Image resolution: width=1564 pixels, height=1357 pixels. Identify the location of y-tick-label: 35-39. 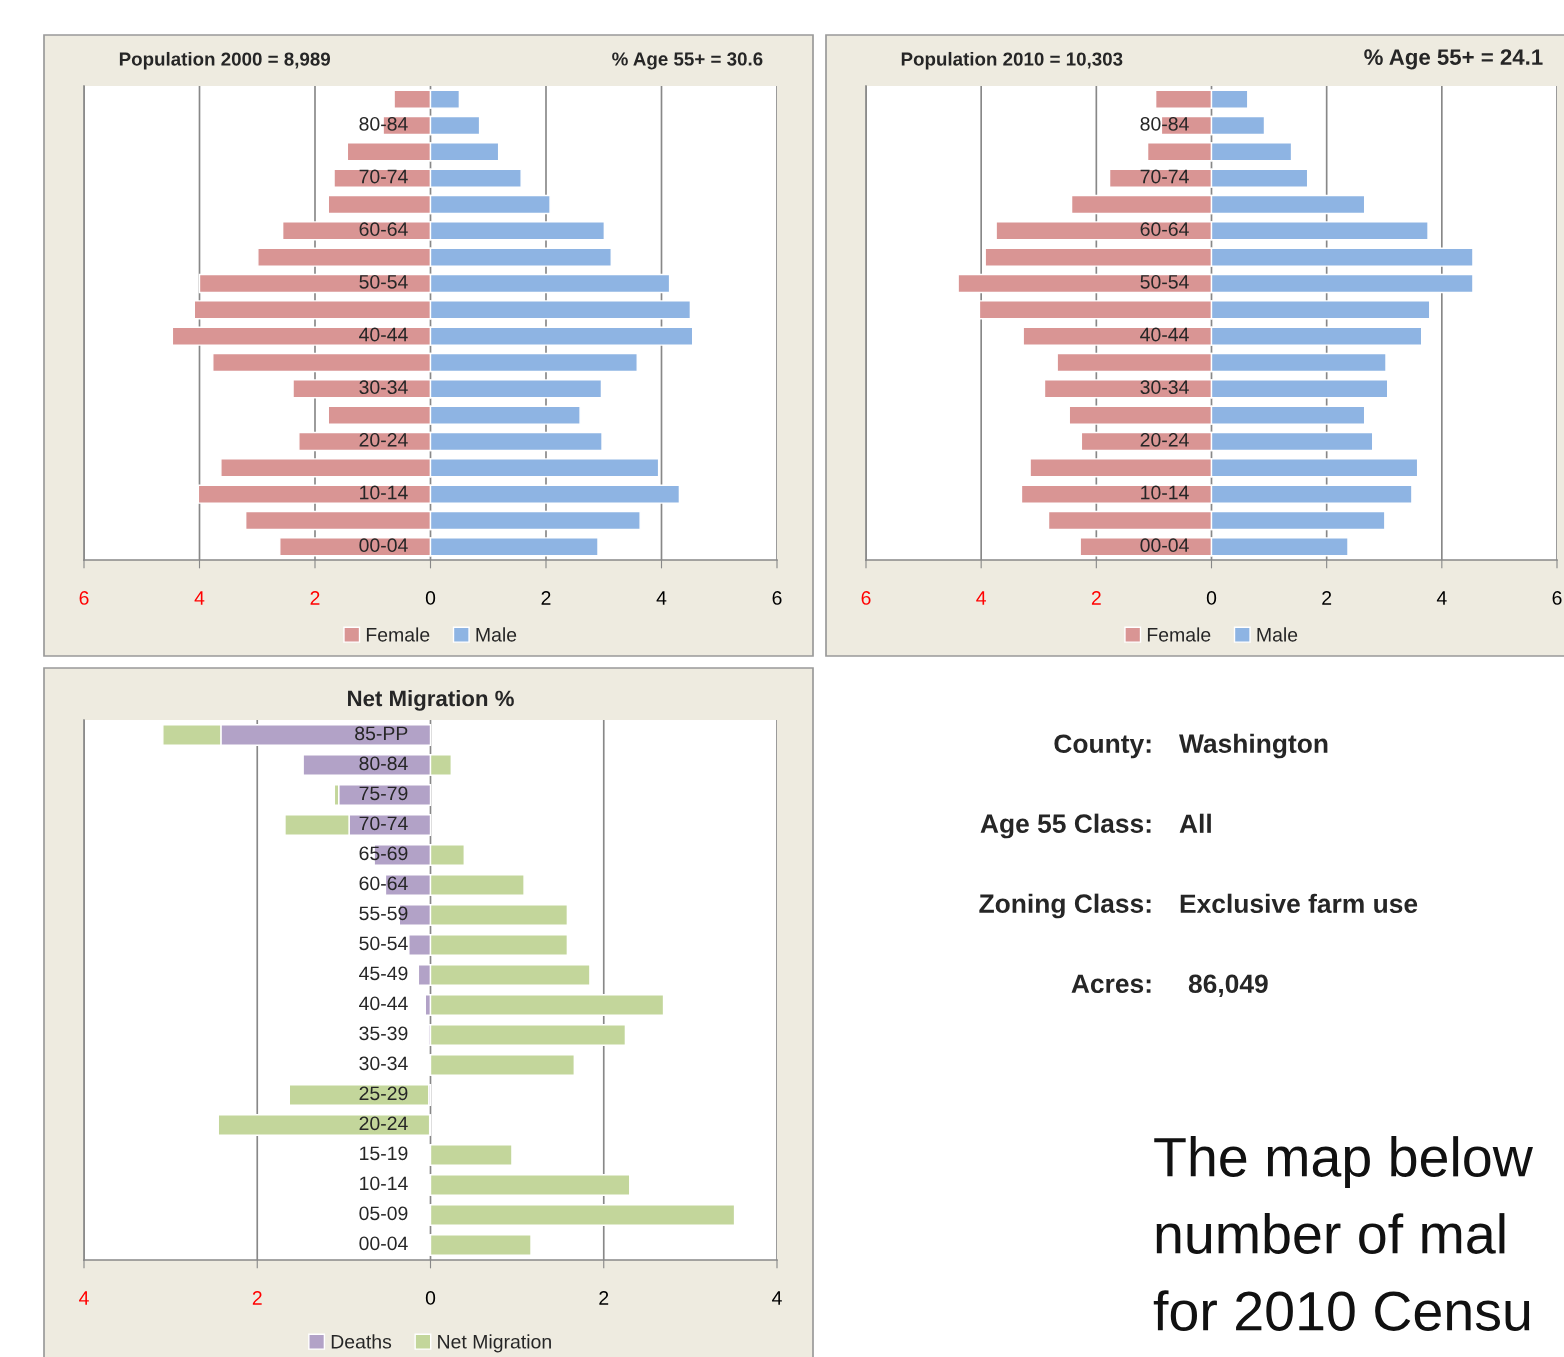
(383, 1033).